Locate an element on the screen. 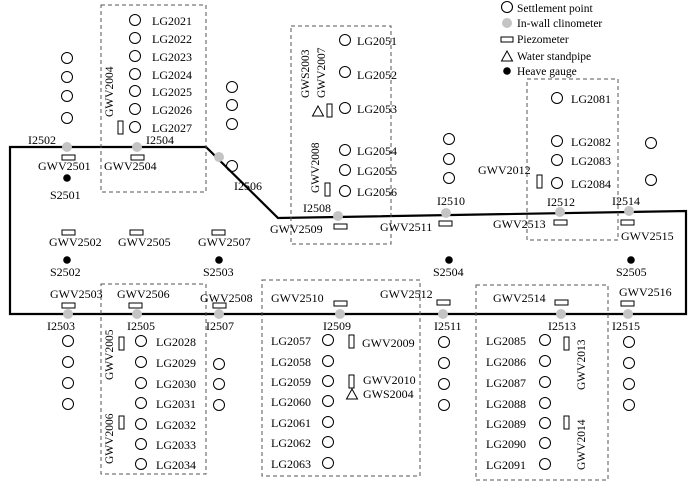  zone-top-left is located at coordinates (153, 98).